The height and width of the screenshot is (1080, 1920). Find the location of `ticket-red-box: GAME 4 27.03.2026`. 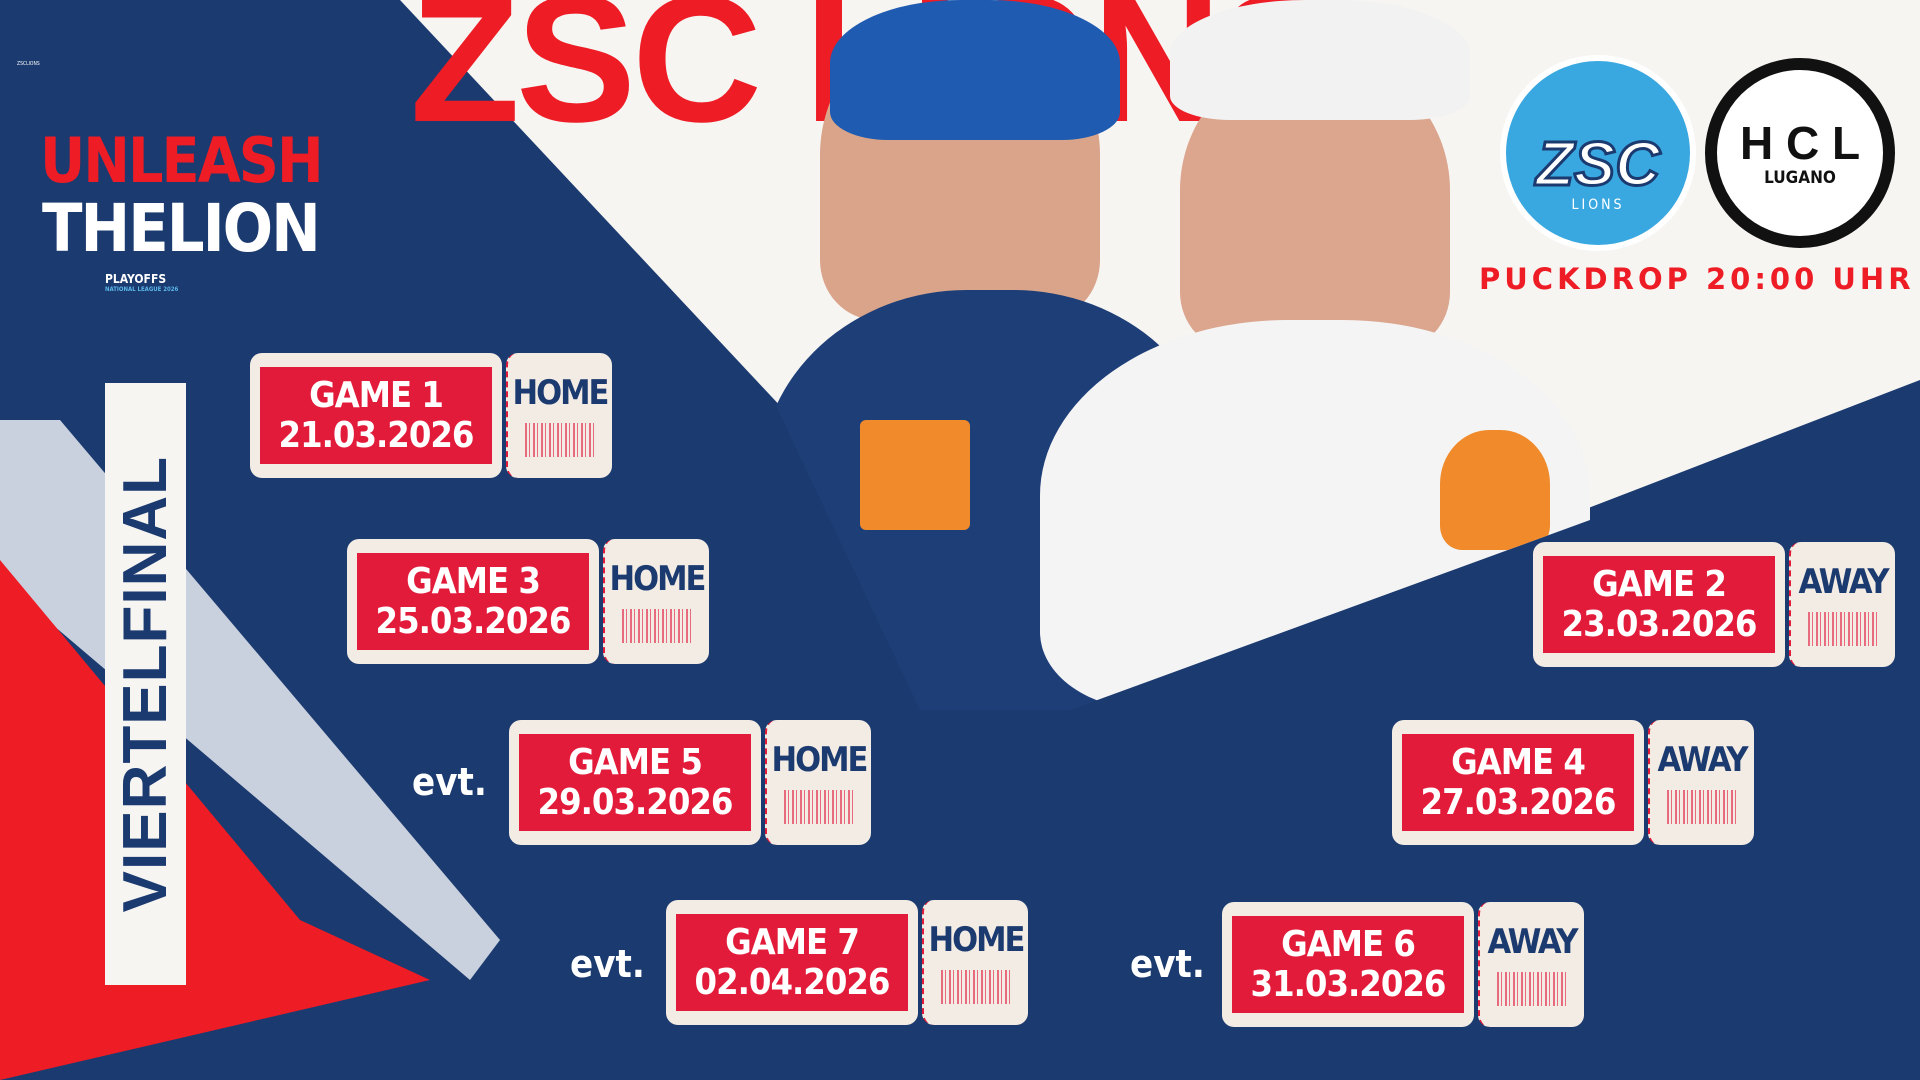

ticket-red-box: GAME 4 27.03.2026 is located at coordinates (1518, 782).